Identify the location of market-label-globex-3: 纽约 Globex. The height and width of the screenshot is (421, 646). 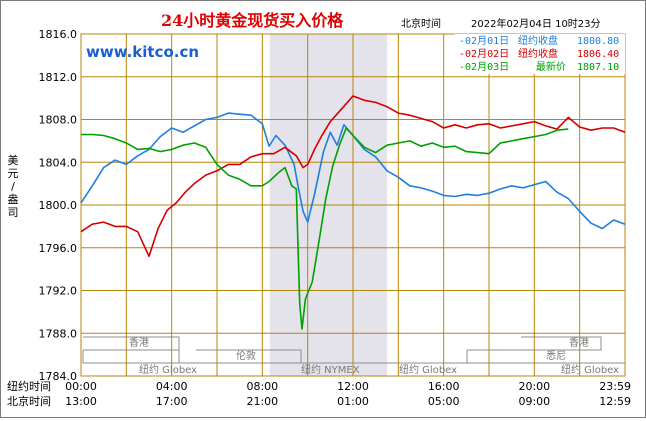
(590, 369).